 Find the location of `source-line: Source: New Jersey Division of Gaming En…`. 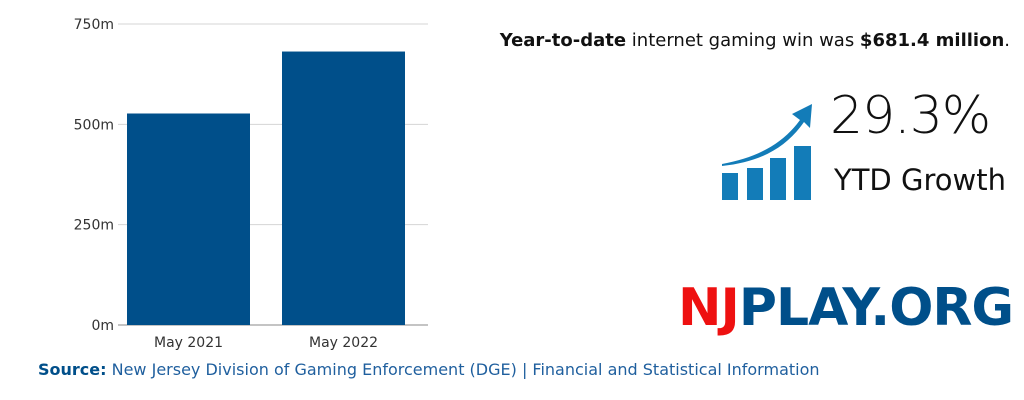

source-line: Source: New Jersey Division of Gaming En… is located at coordinates (429, 369).